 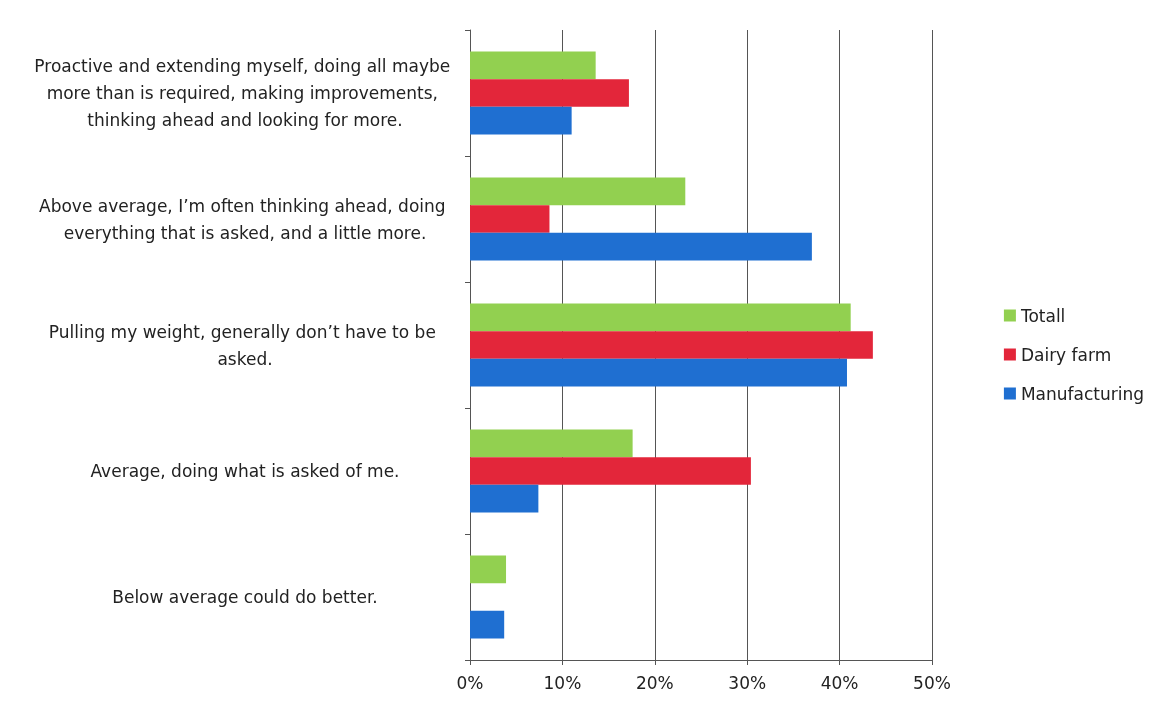 What do you see at coordinates (1082, 393) in the screenshot?
I see `legend-label: Manufacturing` at bounding box center [1082, 393].